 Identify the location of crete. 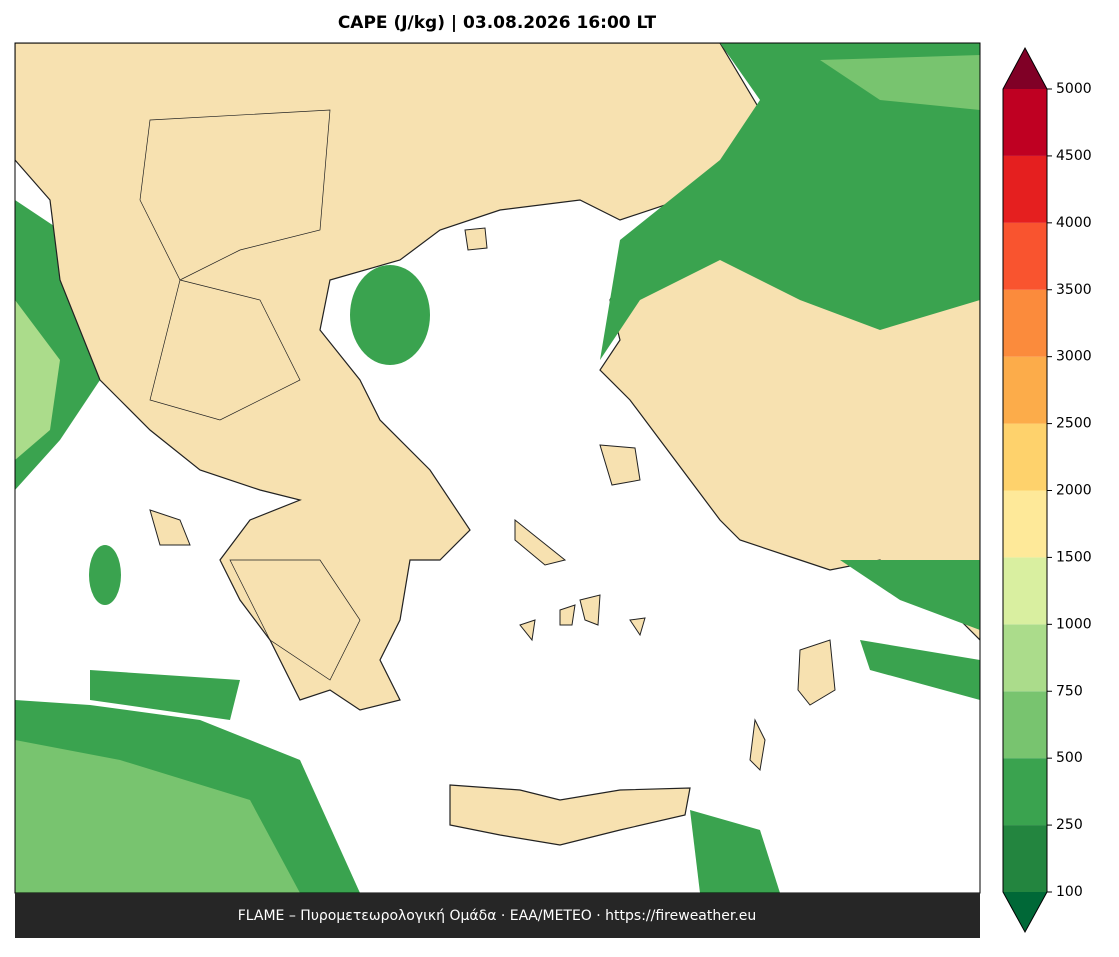
(570, 815).